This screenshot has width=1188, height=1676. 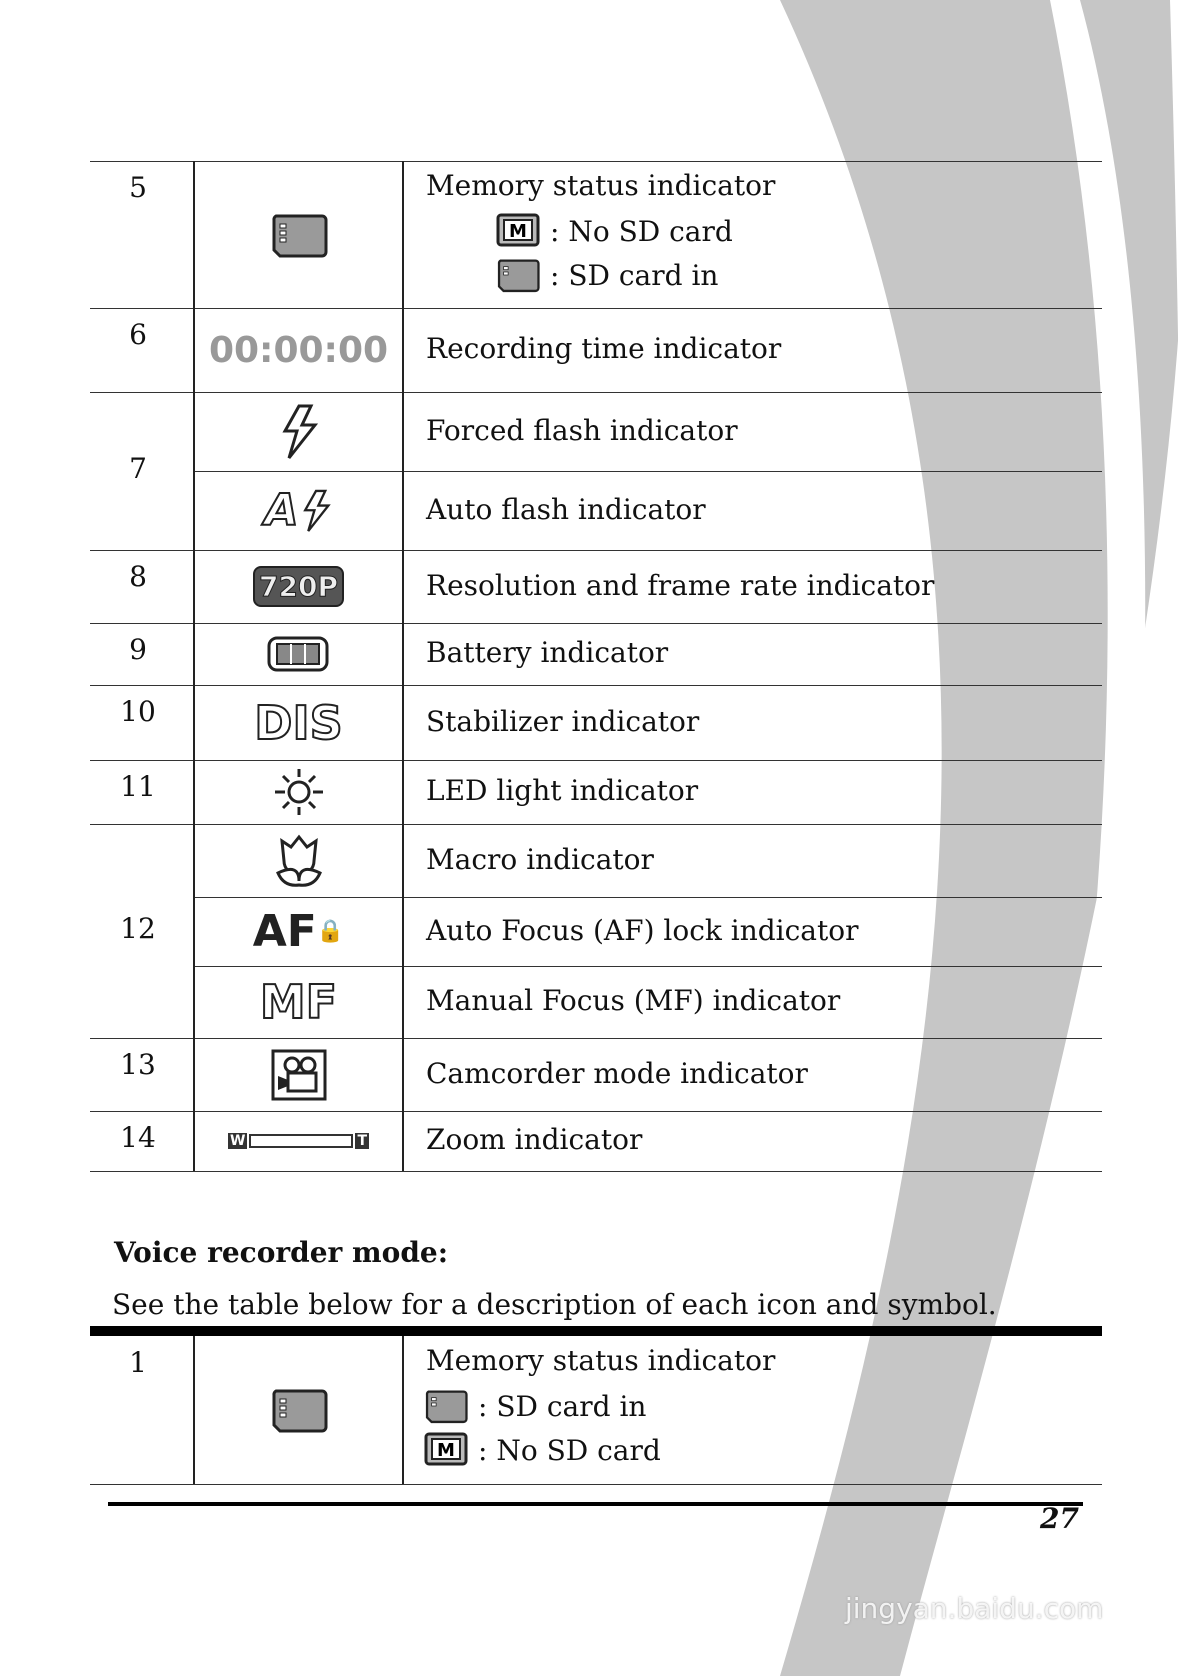 What do you see at coordinates (534, 1139) in the screenshot?
I see `row-label: Zoom indicator` at bounding box center [534, 1139].